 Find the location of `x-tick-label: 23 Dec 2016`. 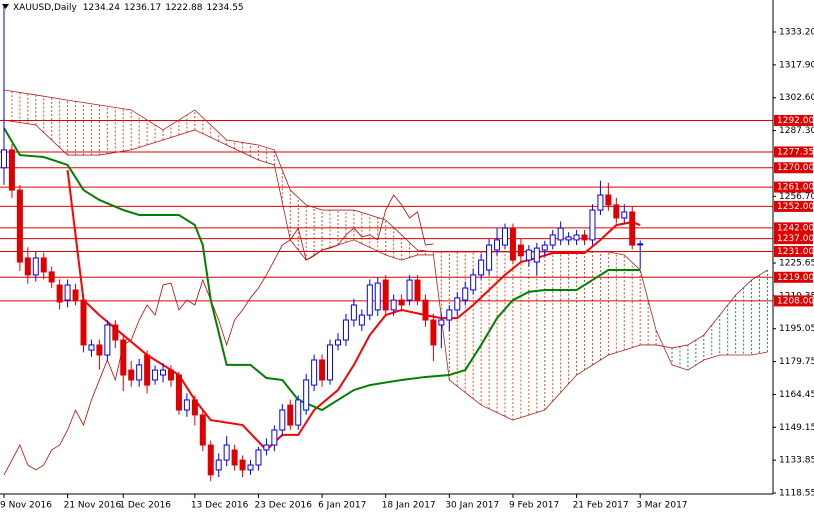

x-tick-label: 23 Dec 2016 is located at coordinates (283, 506).